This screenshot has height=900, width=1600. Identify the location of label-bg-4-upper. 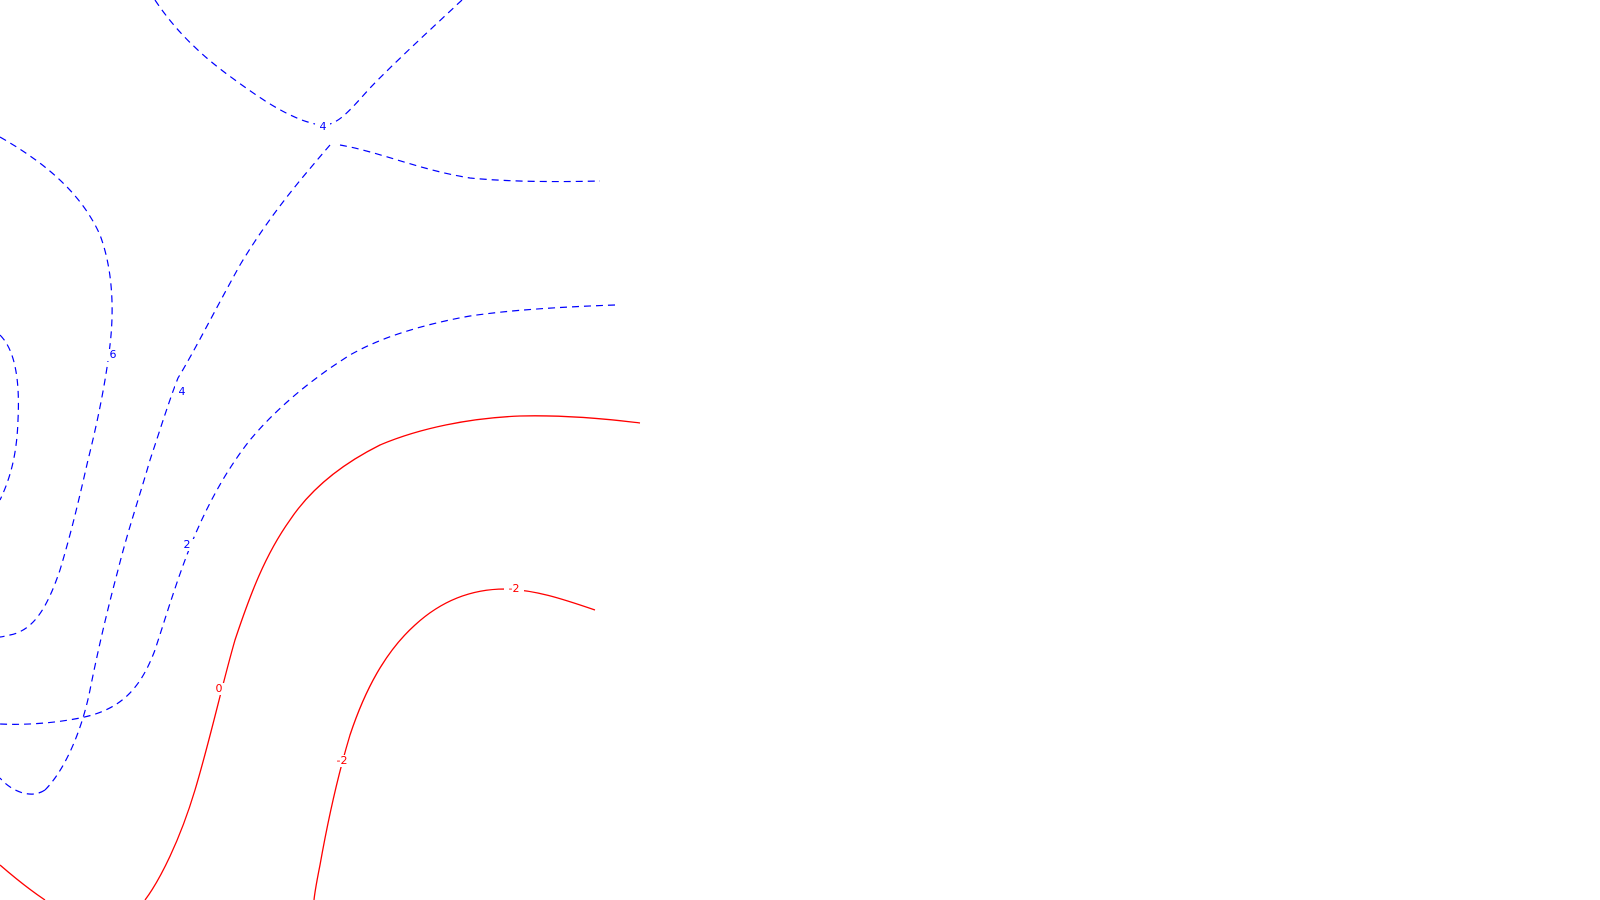
(323, 126).